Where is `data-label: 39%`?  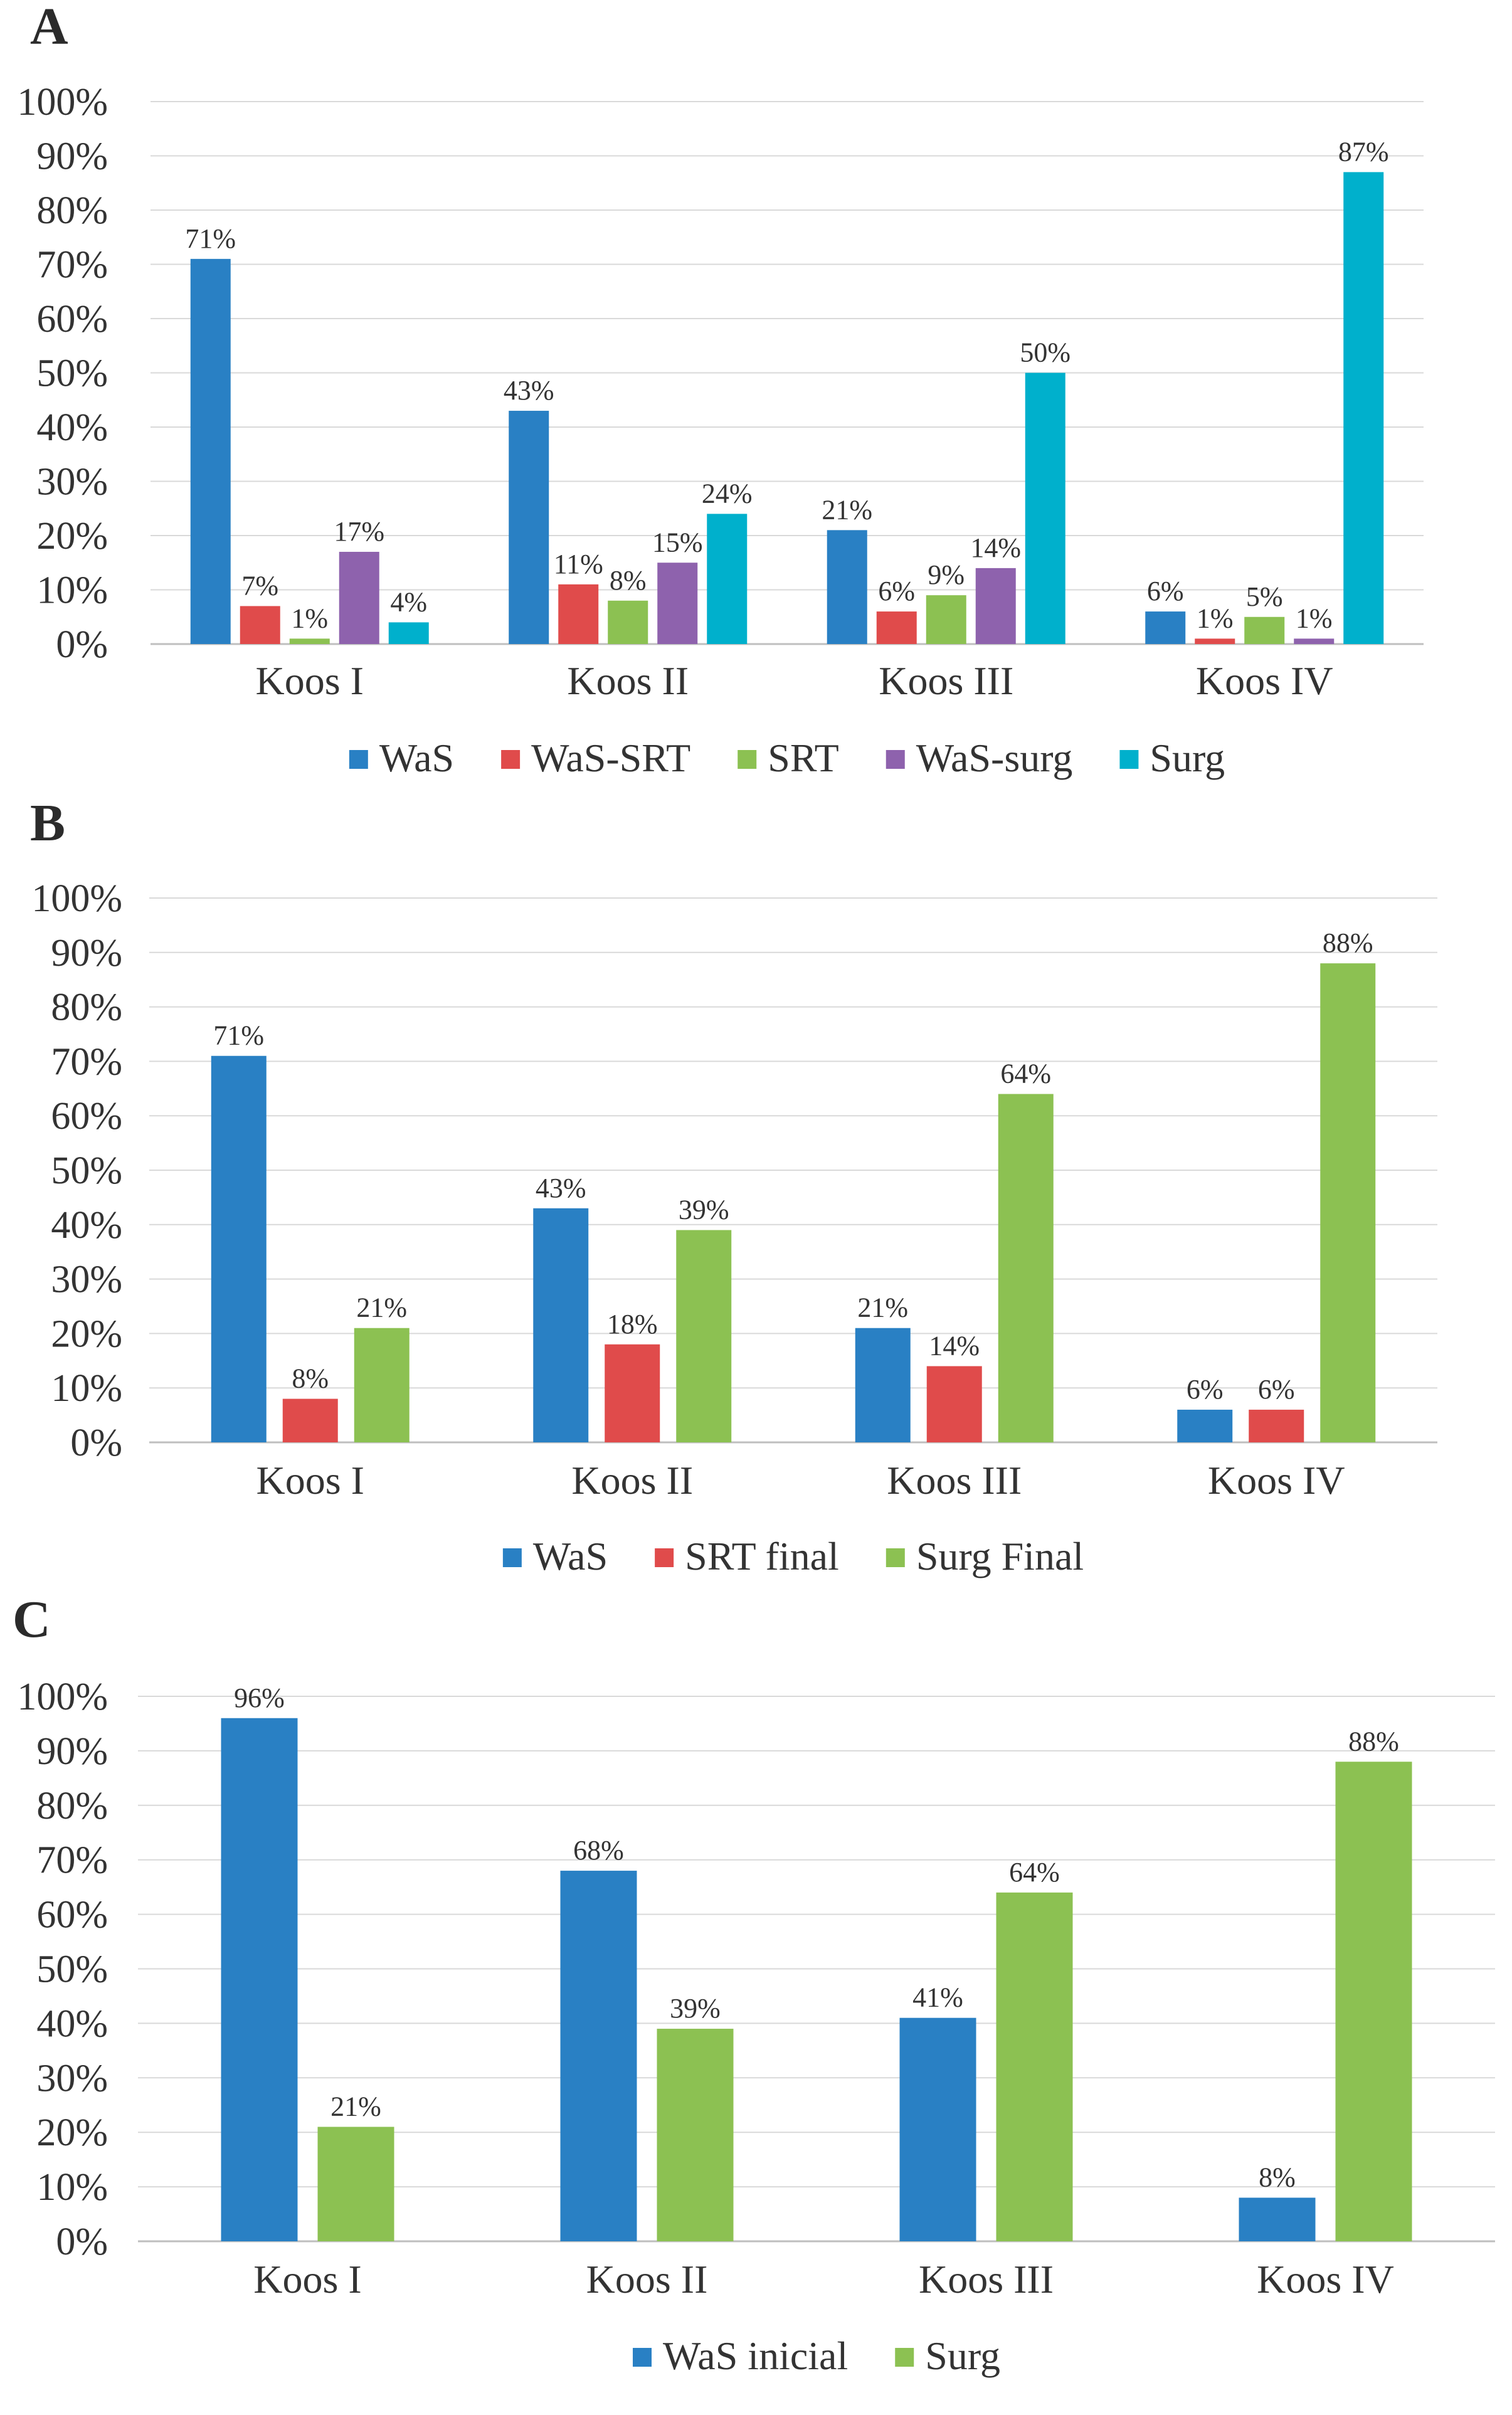
data-label: 39% is located at coordinates (695, 2008).